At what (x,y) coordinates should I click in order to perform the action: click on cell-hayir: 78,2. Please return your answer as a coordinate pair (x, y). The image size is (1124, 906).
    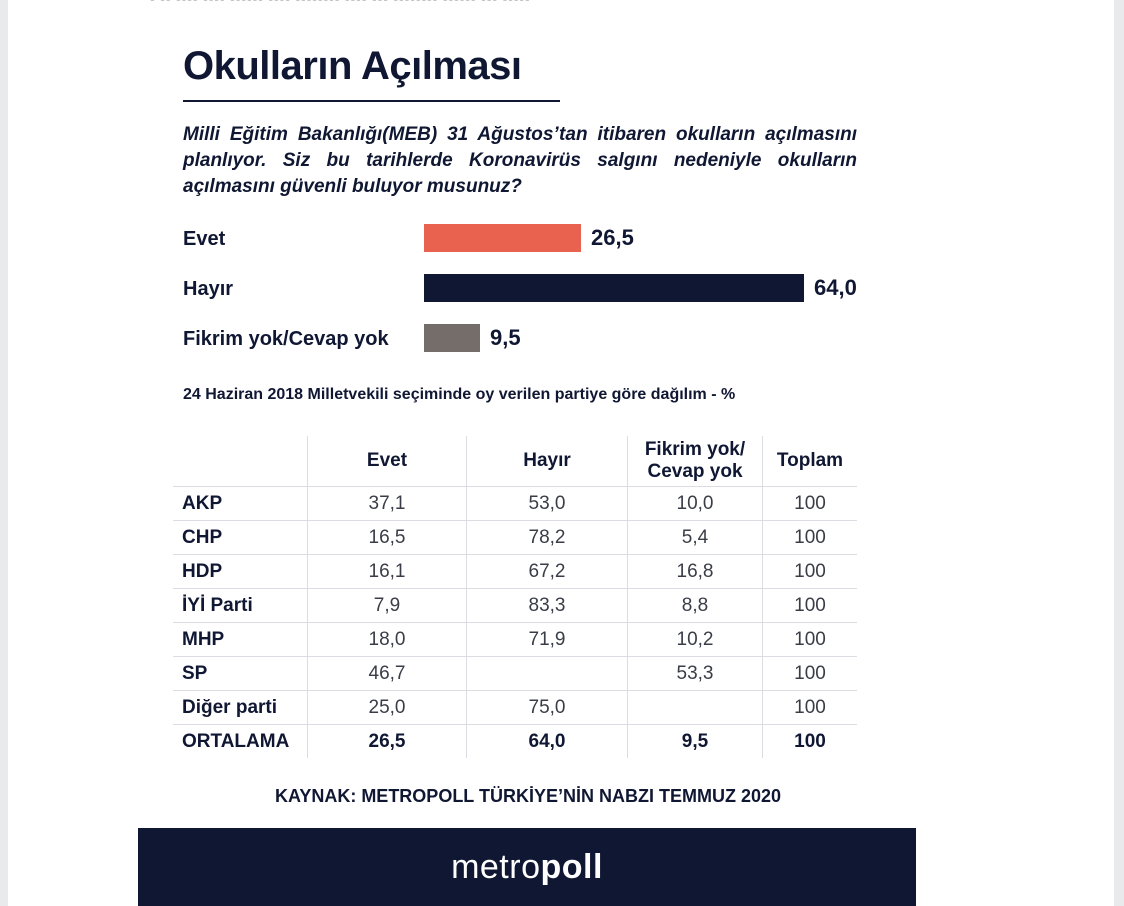
    Looking at the image, I should click on (547, 537).